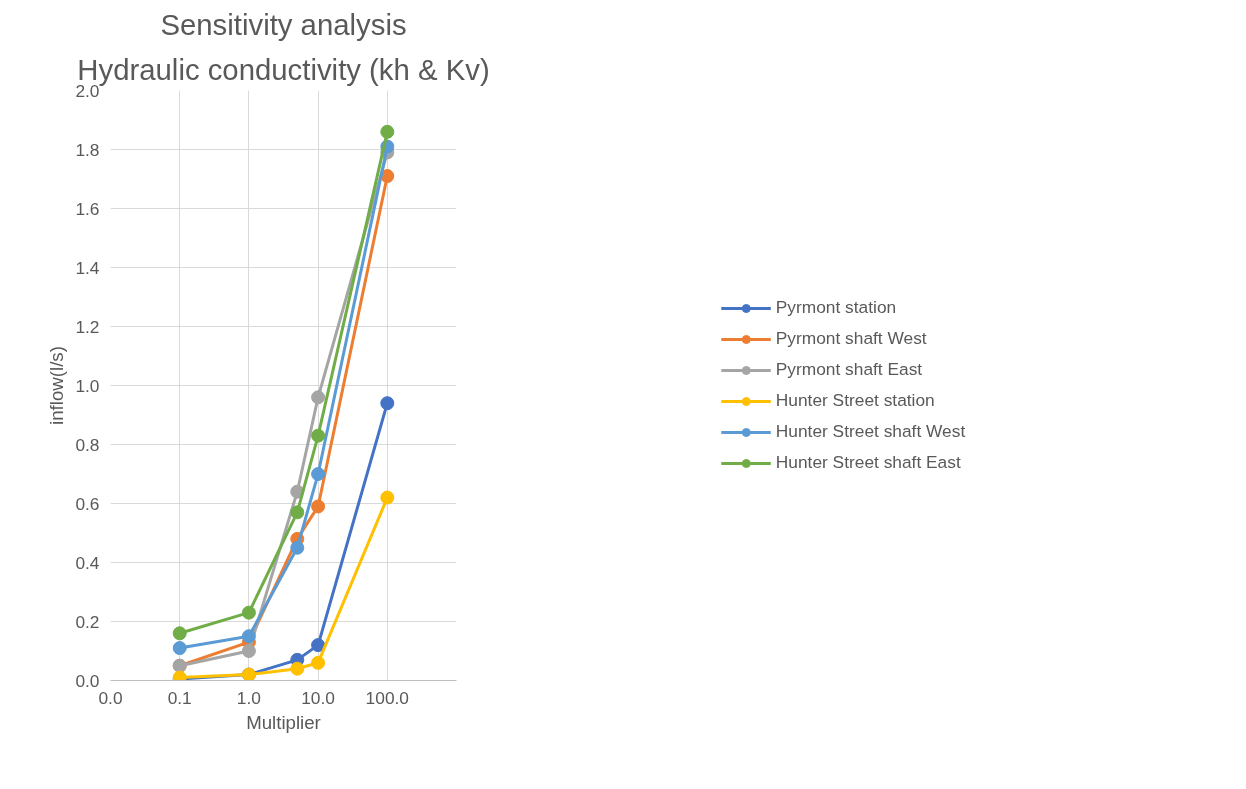 Image resolution: width=1246 pixels, height=789 pixels. I want to click on y-tick-label: 1.0, so click(87, 385).